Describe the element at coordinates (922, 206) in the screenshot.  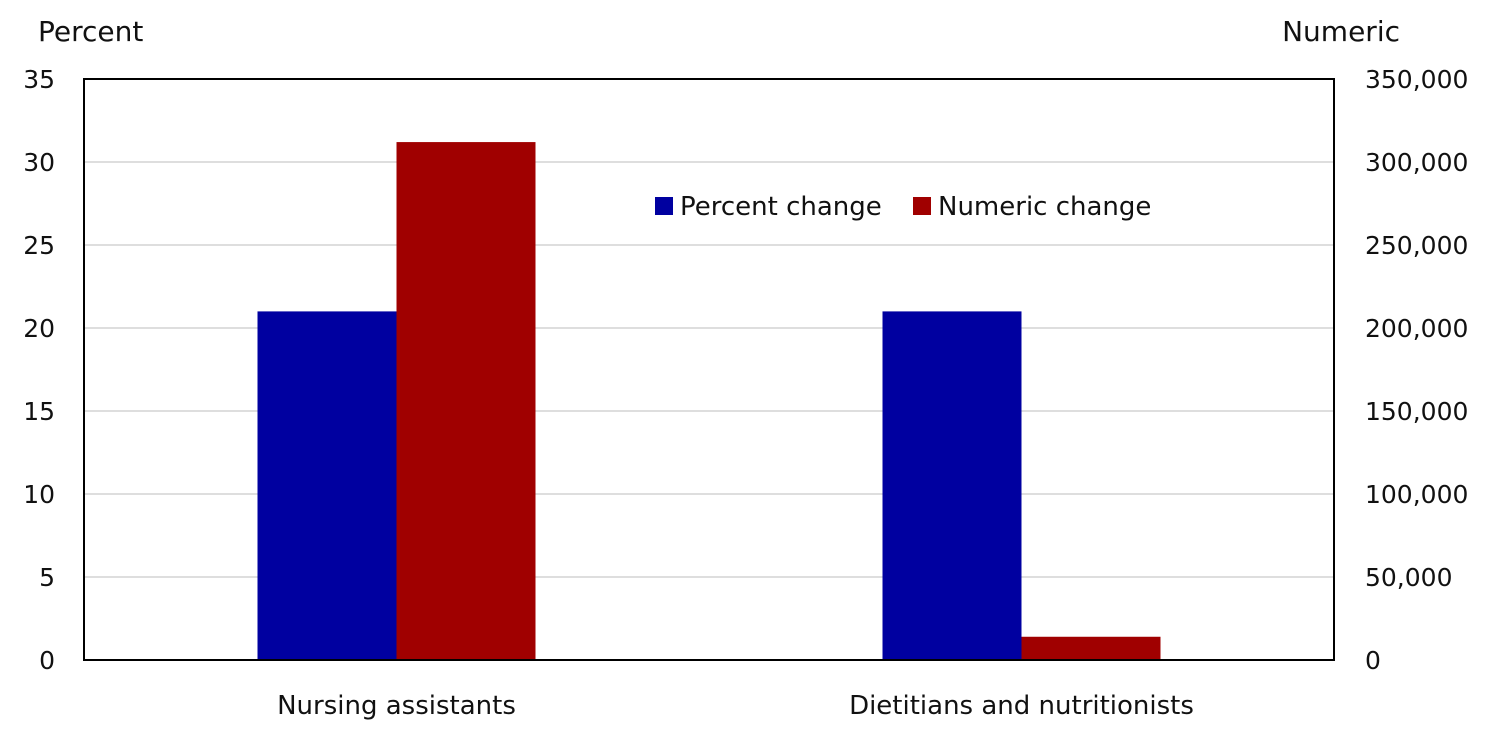
I see `legend-swatch-numeric-change` at that location.